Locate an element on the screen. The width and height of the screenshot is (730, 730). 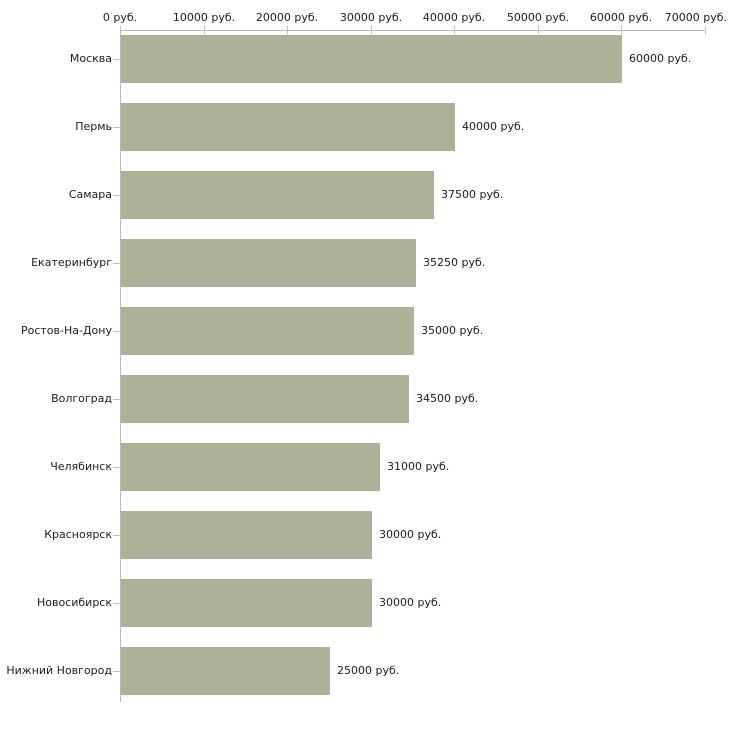
category-label: Нижний Новгород is located at coordinates (59, 670).